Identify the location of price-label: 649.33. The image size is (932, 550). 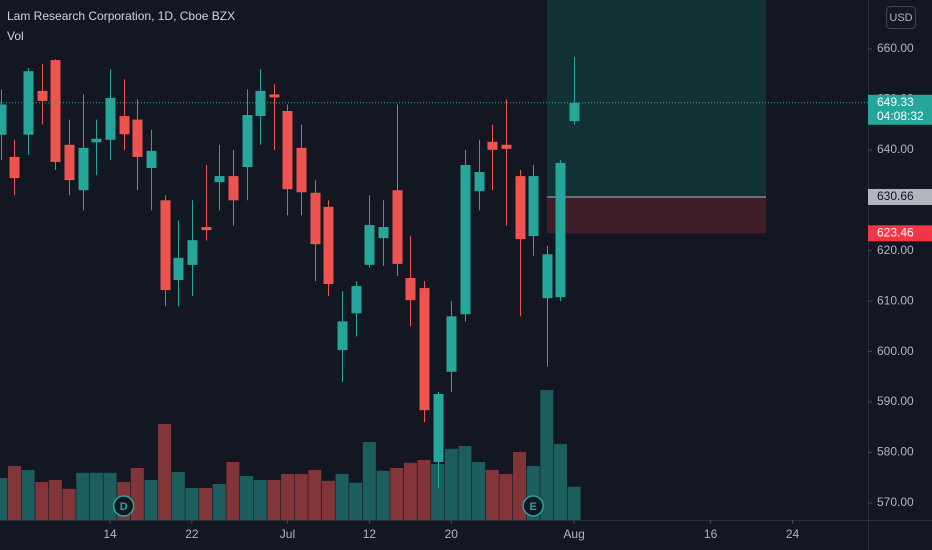
(895, 102).